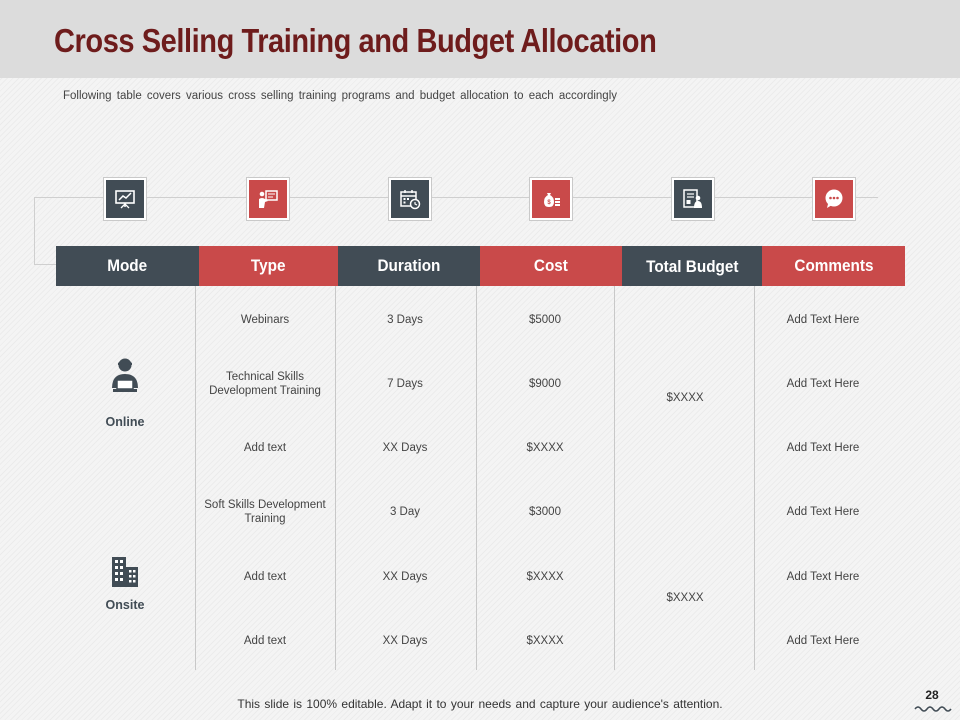 This screenshot has width=960, height=720. Describe the element at coordinates (551, 199) in the screenshot. I see `money-bag-icon: $` at that location.